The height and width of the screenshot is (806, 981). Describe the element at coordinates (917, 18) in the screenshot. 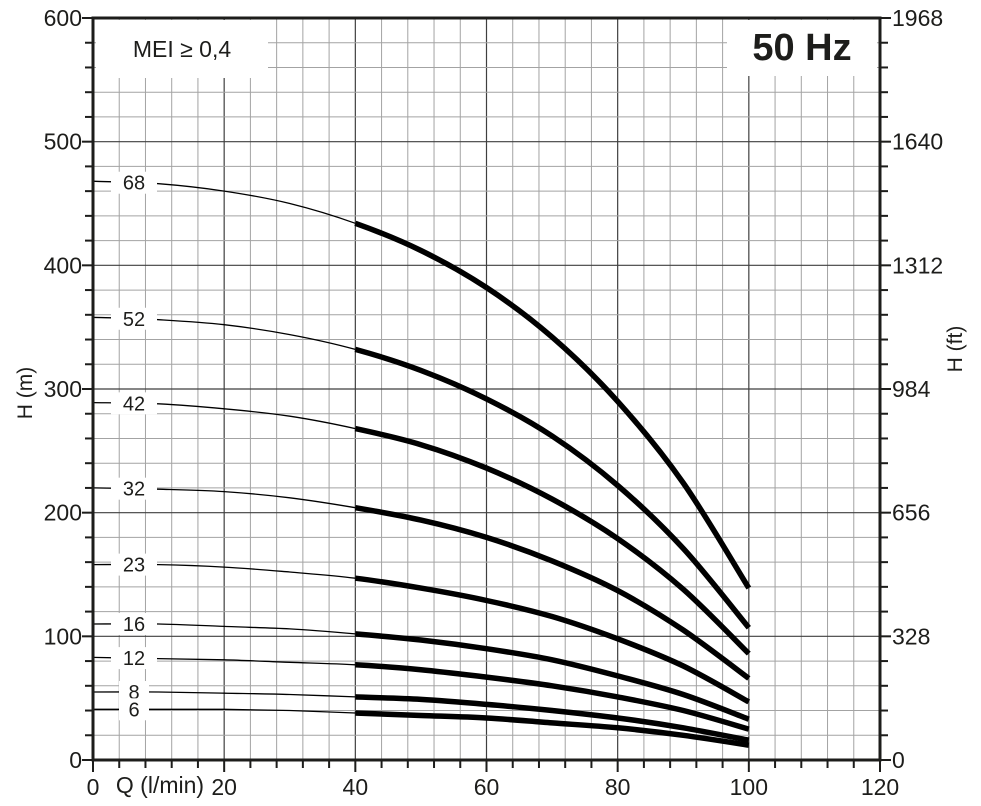

I see `right-axis-tick-label: 1968` at that location.